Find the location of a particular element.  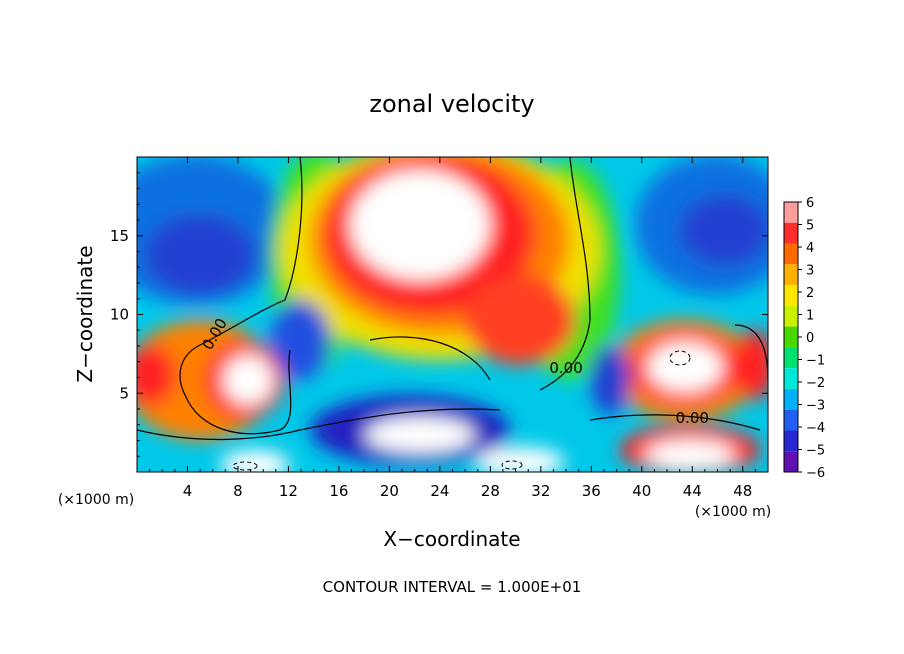

colorbar-label: 6 is located at coordinates (810, 203).